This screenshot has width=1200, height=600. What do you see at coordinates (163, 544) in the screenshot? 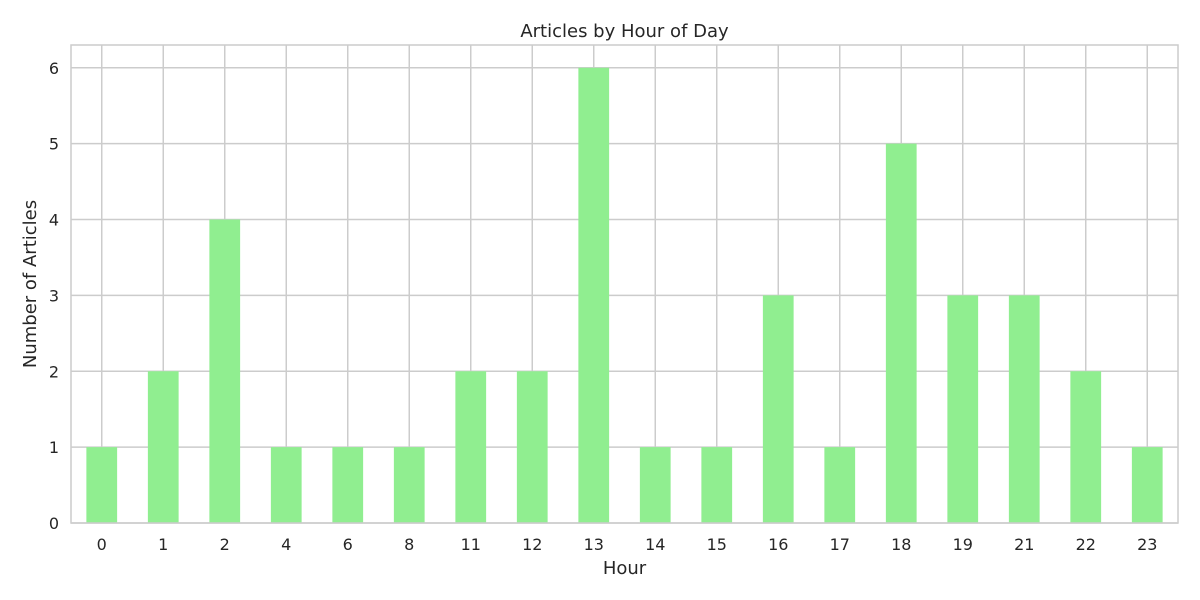
I see `x-tick-label: 1` at bounding box center [163, 544].